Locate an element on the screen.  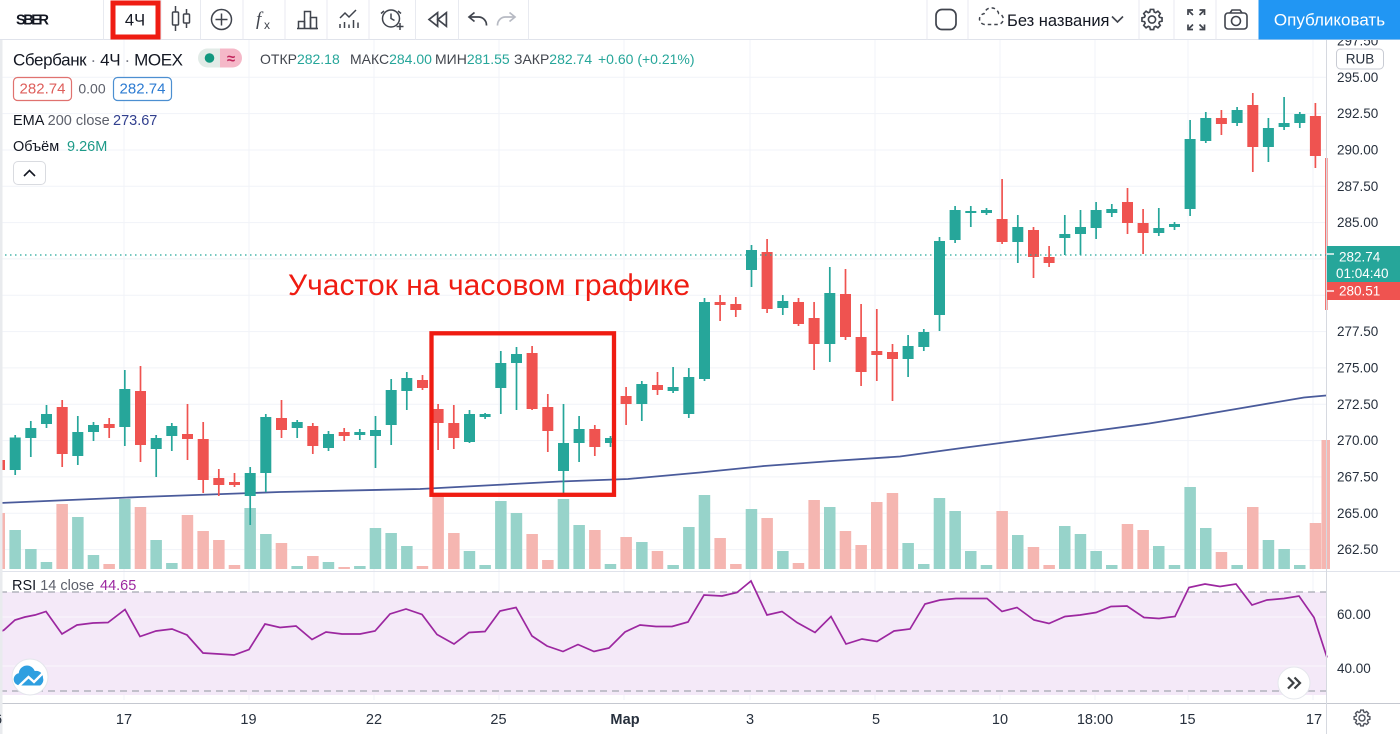
svg-text: 60.00 is located at coordinates (1354, 614).